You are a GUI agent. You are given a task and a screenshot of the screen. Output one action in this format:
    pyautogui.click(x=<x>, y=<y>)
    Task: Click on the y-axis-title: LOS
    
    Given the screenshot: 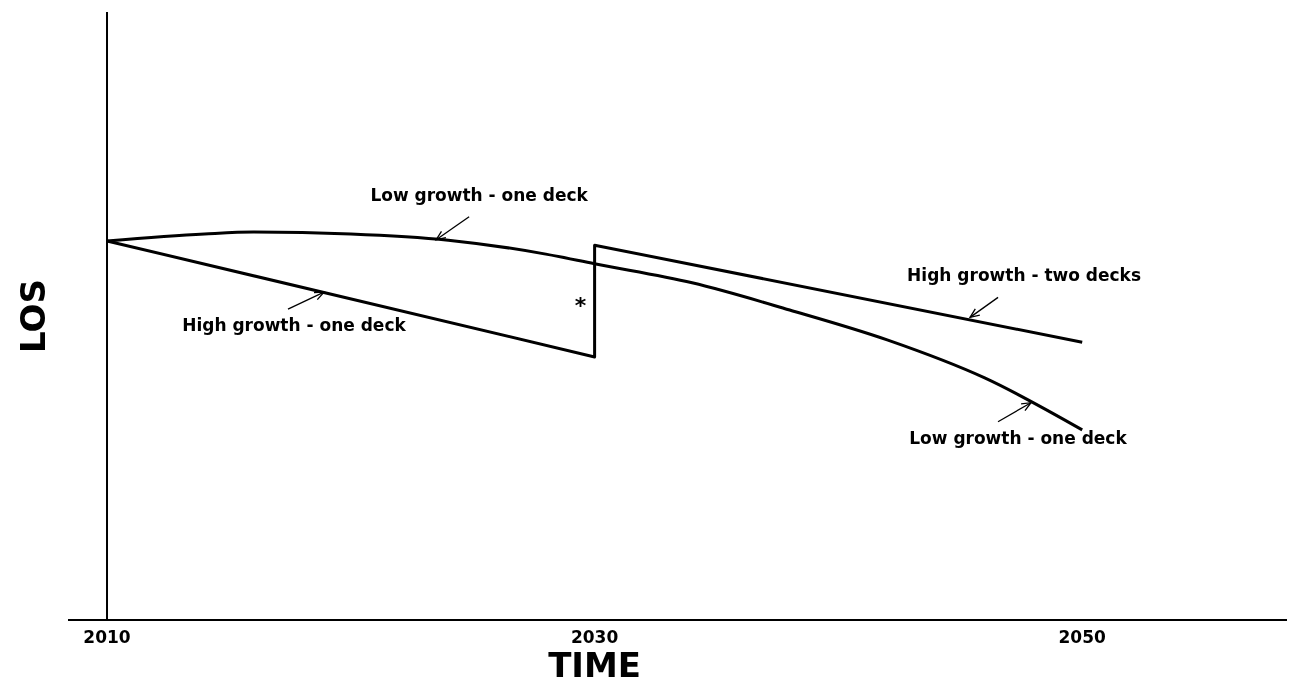 What is the action you would take?
    pyautogui.click(x=33, y=316)
    